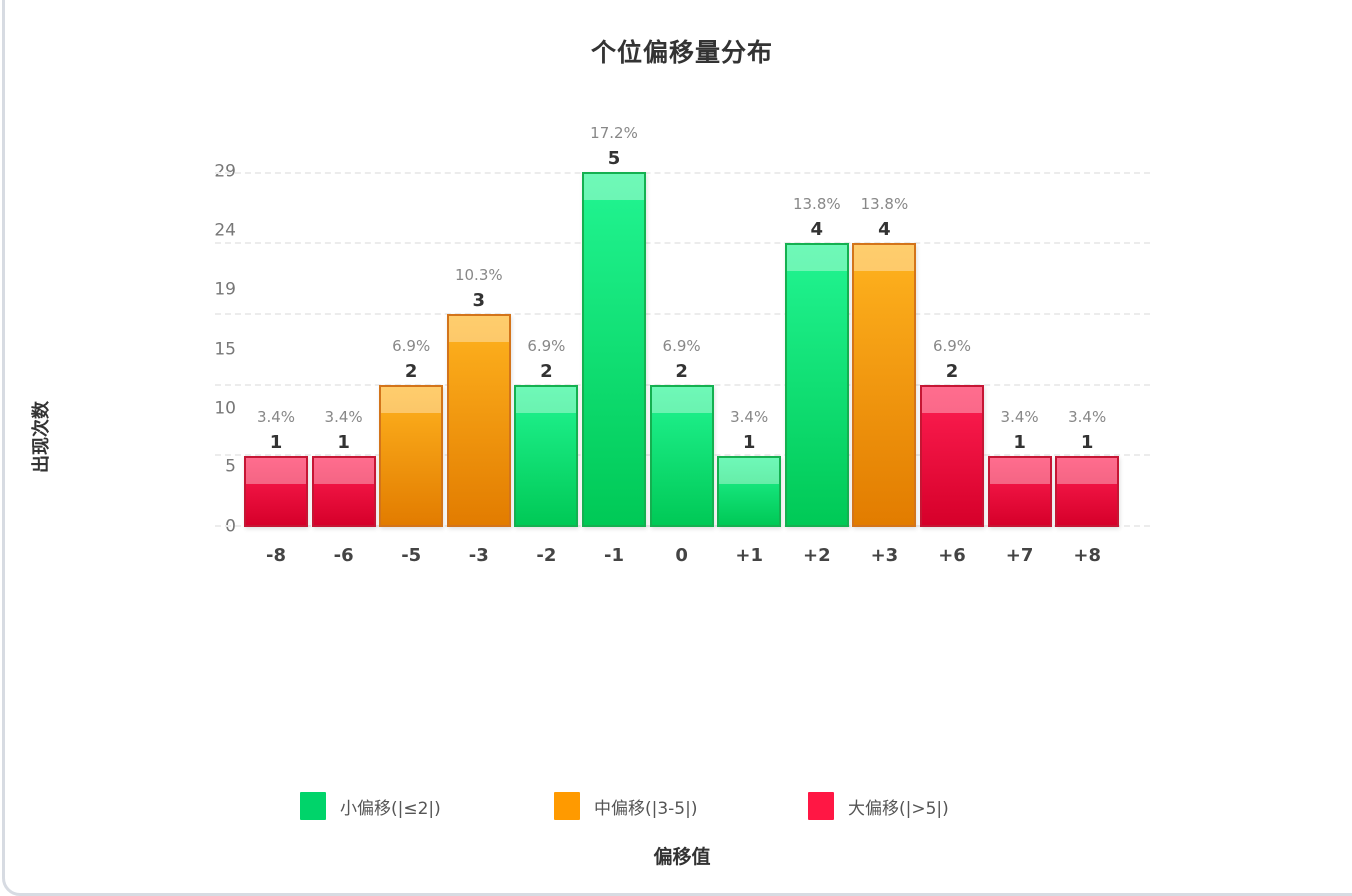 The width and height of the screenshot is (1352, 896). What do you see at coordinates (478, 420) in the screenshot?
I see `bar--3` at bounding box center [478, 420].